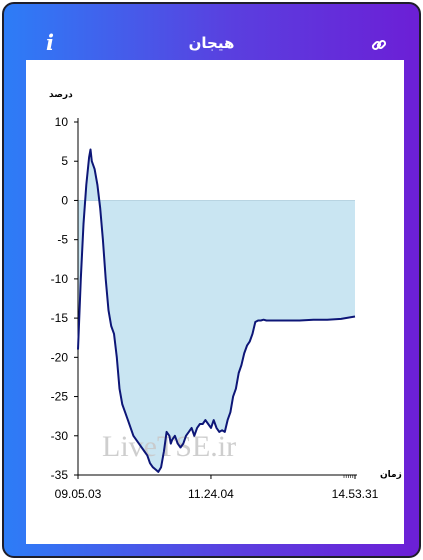 The width and height of the screenshot is (423, 560). Describe the element at coordinates (78, 494) in the screenshot. I see `x-tick-label: 09.05.03` at that location.